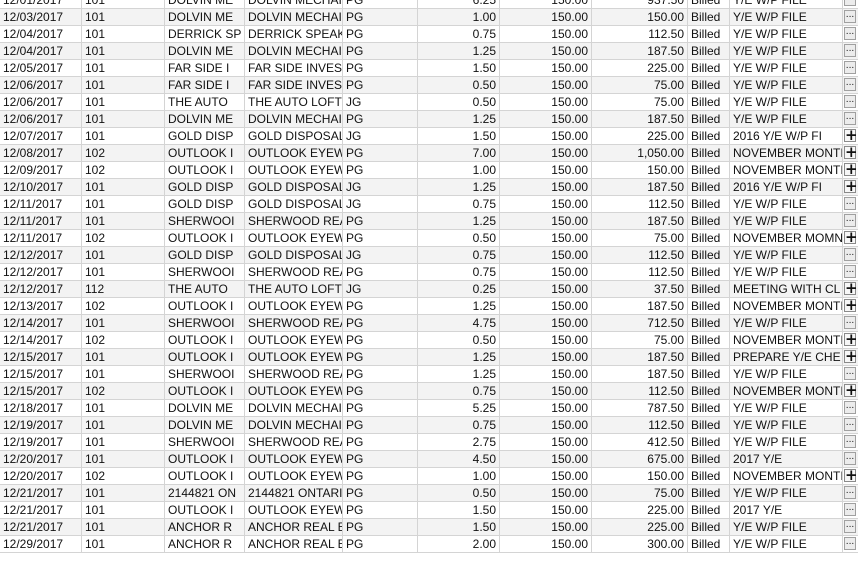  What do you see at coordinates (459, 391) in the screenshot?
I see `hours-cell: 0.75` at bounding box center [459, 391].